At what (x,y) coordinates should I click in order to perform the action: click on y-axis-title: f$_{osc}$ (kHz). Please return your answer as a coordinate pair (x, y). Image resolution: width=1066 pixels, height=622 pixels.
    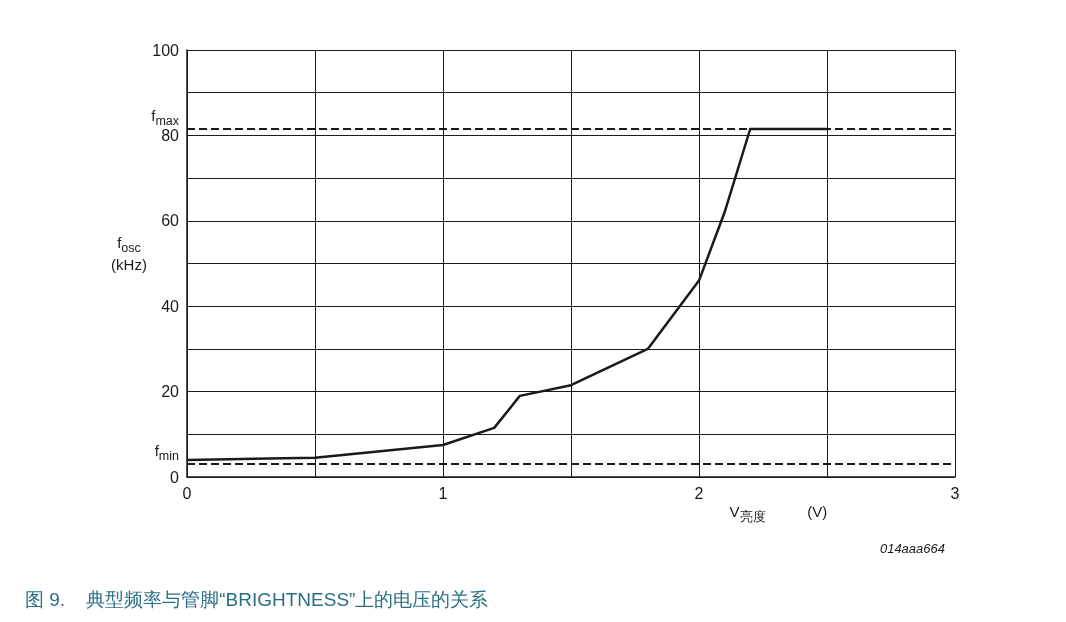
    Looking at the image, I should click on (129, 253).